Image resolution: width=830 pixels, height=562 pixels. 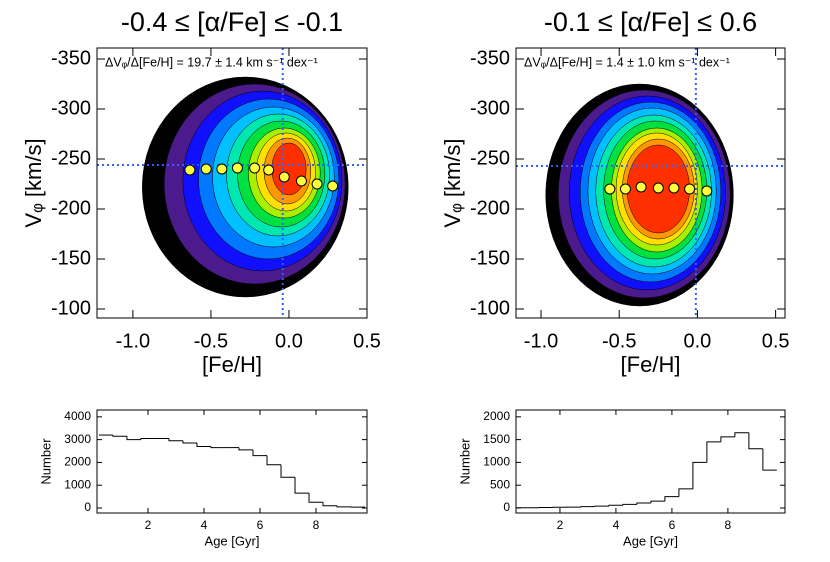 What do you see at coordinates (500, 484) in the screenshot?
I see `y-tick-label: 500` at bounding box center [500, 484].